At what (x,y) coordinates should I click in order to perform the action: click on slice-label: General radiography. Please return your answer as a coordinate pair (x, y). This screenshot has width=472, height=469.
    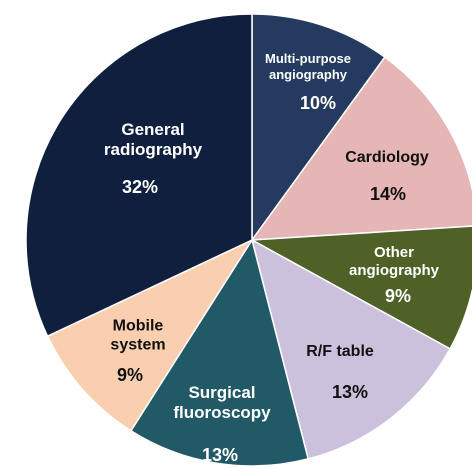
    Looking at the image, I should click on (153, 139).